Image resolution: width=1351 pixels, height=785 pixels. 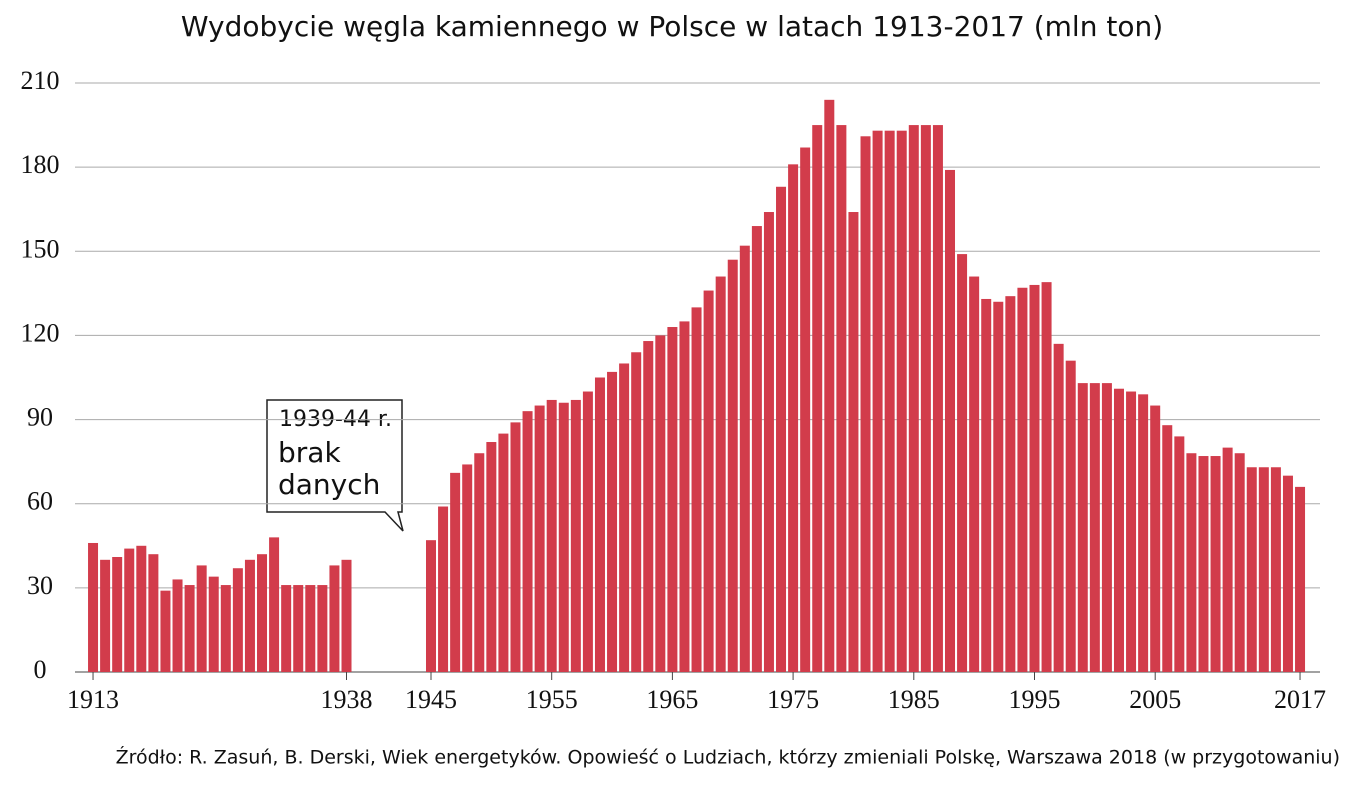 What do you see at coordinates (1034, 699) in the screenshot?
I see `x-tick-label: 1995` at bounding box center [1034, 699].